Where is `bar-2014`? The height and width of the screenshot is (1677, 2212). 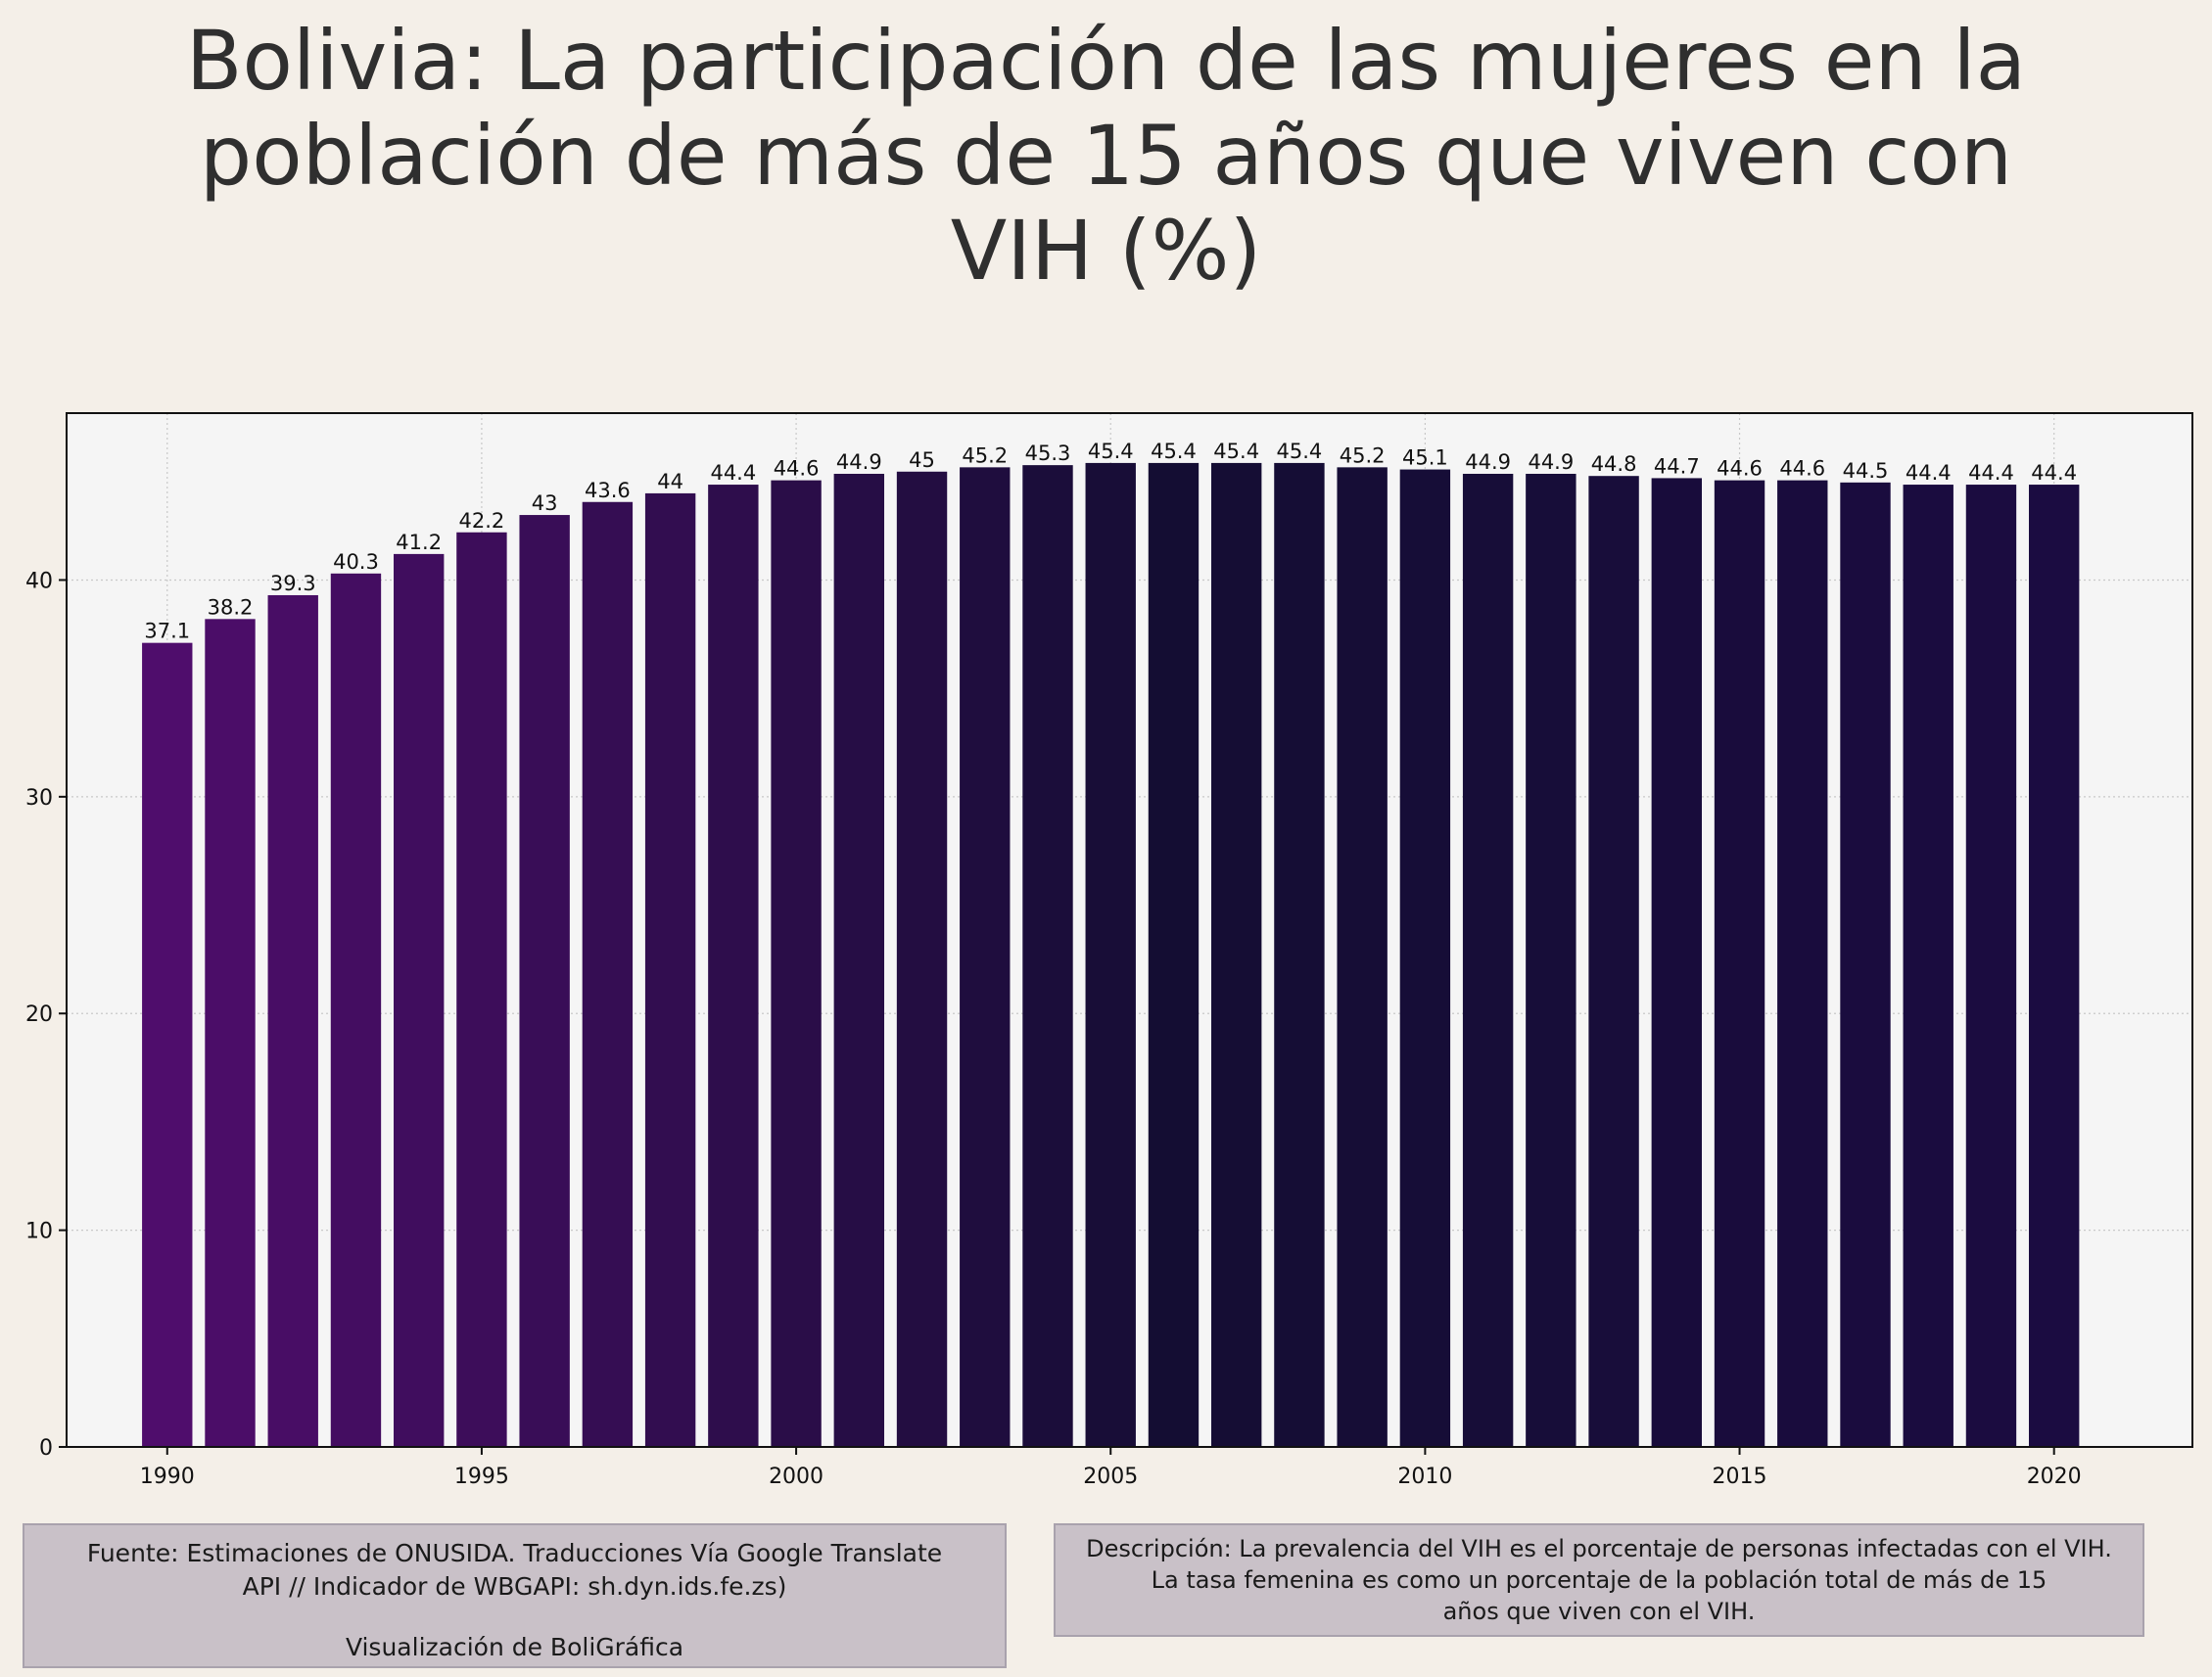
bar-2014 is located at coordinates (1676, 962).